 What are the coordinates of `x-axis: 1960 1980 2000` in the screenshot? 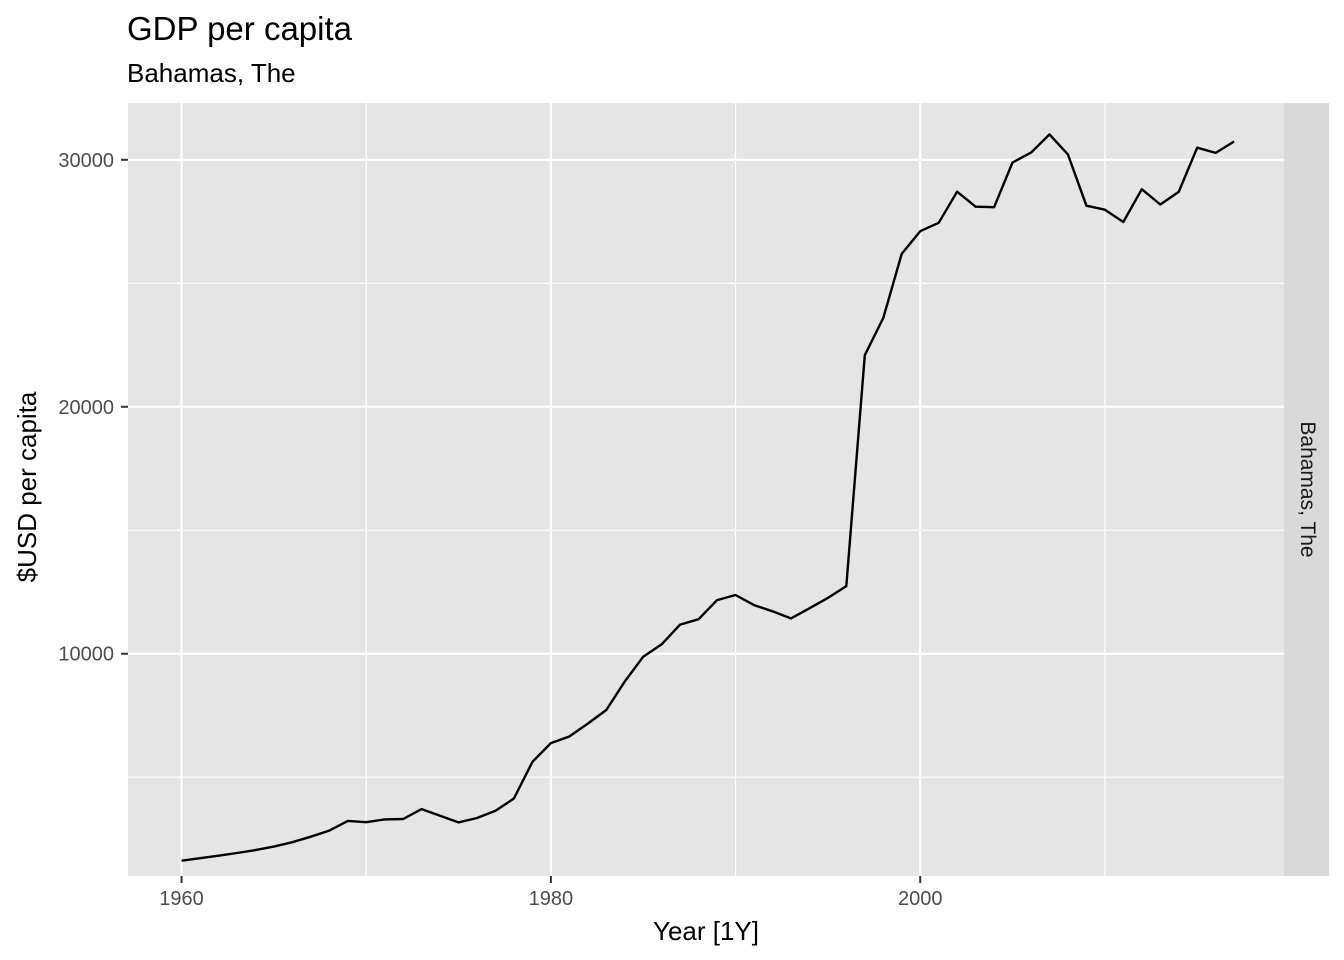 It's located at (550, 893).